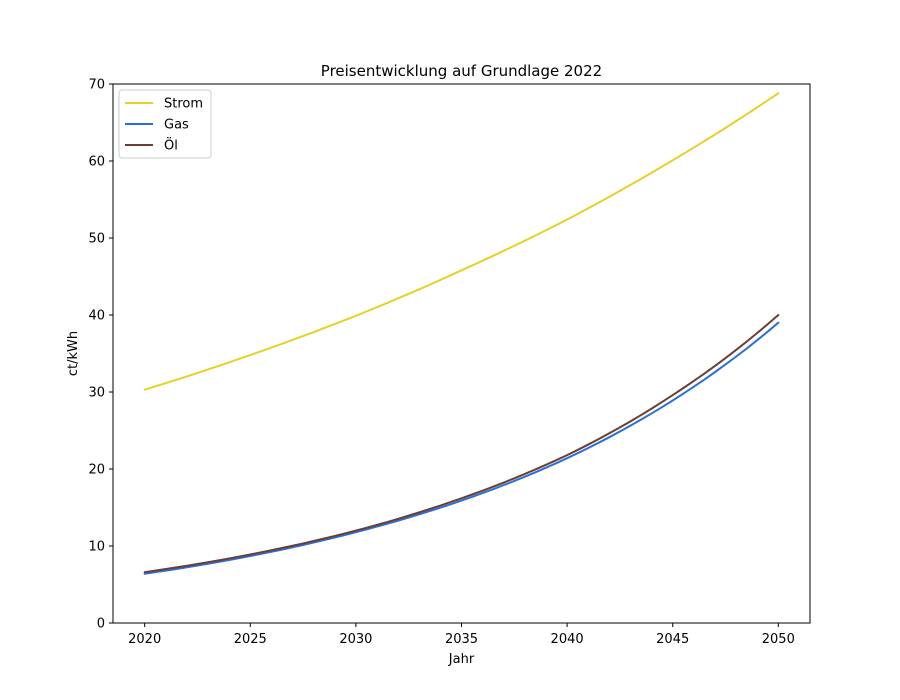 The image size is (900, 700). What do you see at coordinates (96, 316) in the screenshot?
I see `y-tick-label: 40` at bounding box center [96, 316].